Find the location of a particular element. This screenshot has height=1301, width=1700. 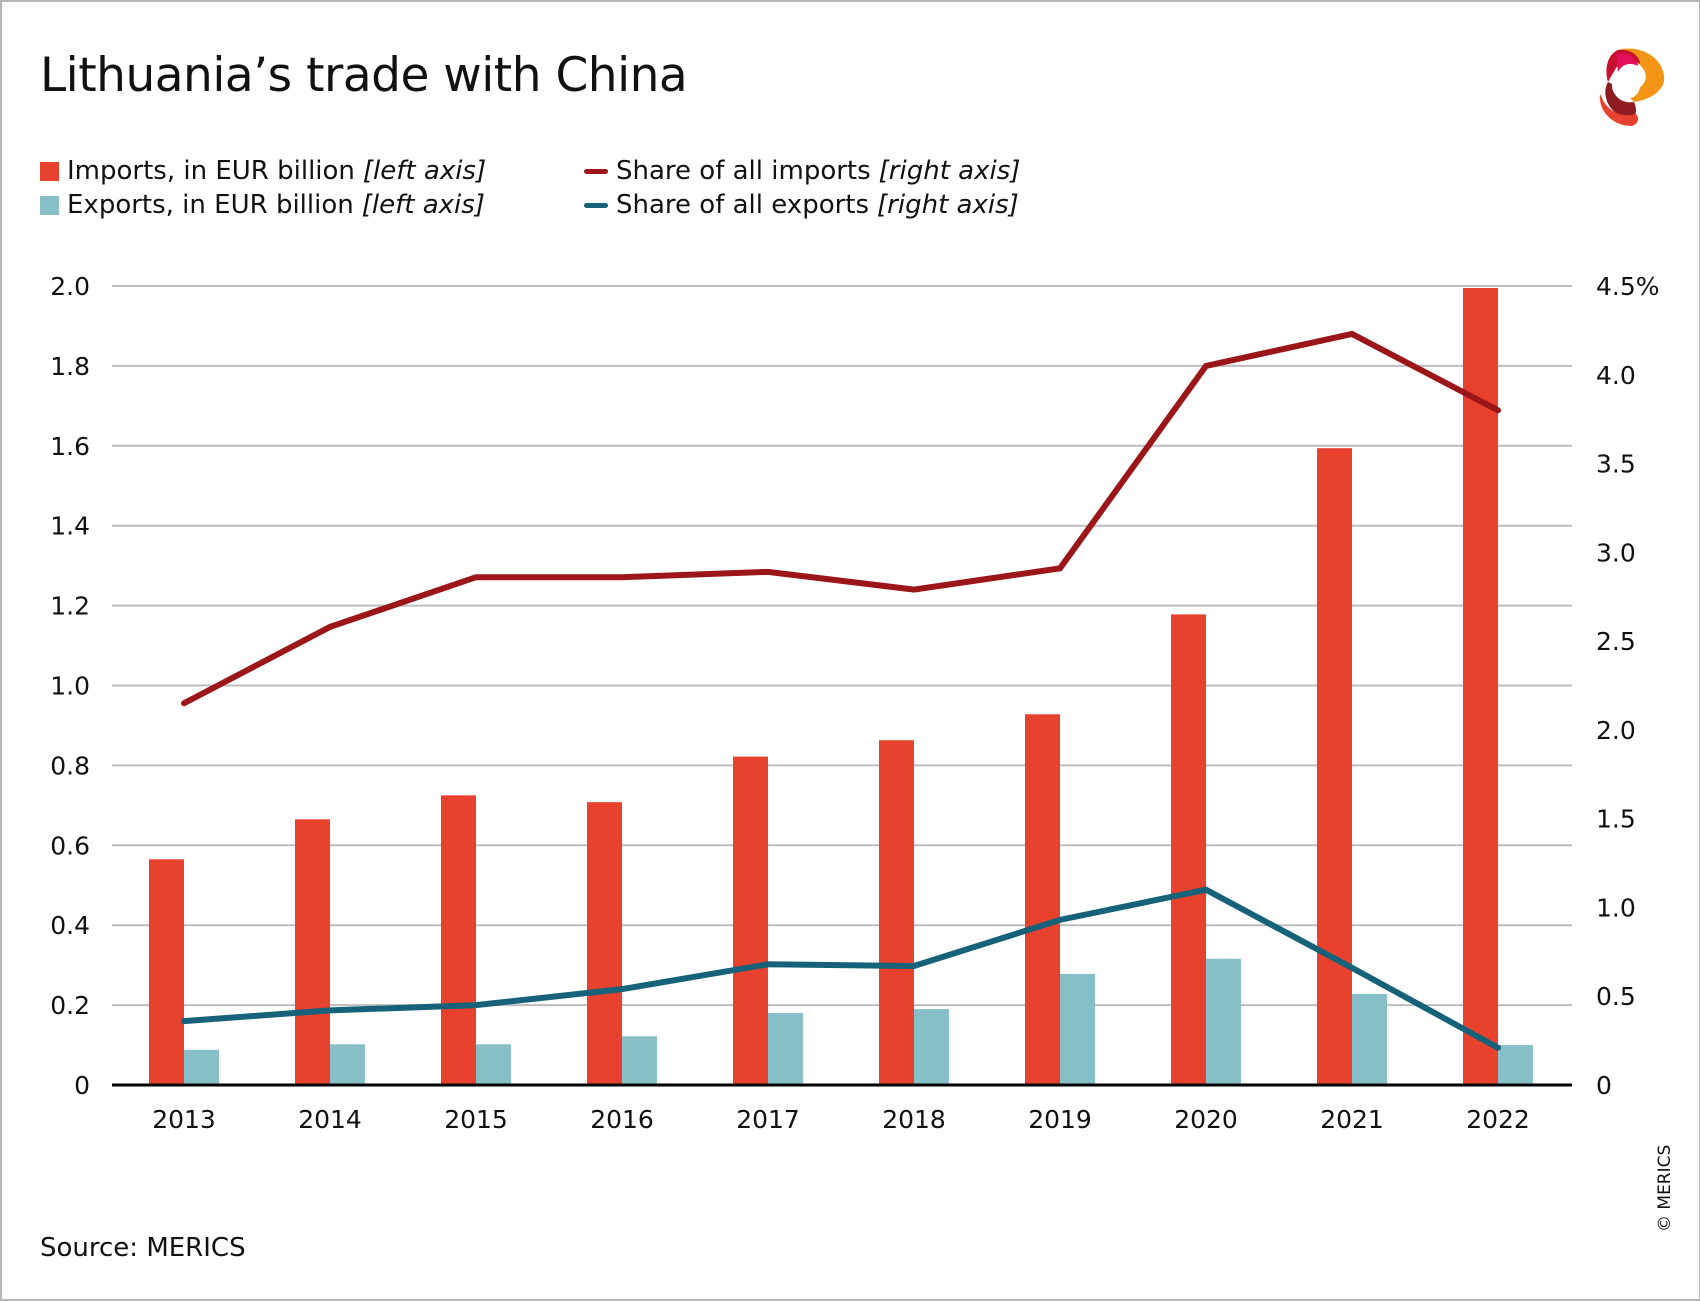

left-axis-tick: 0.2 is located at coordinates (70, 1005).